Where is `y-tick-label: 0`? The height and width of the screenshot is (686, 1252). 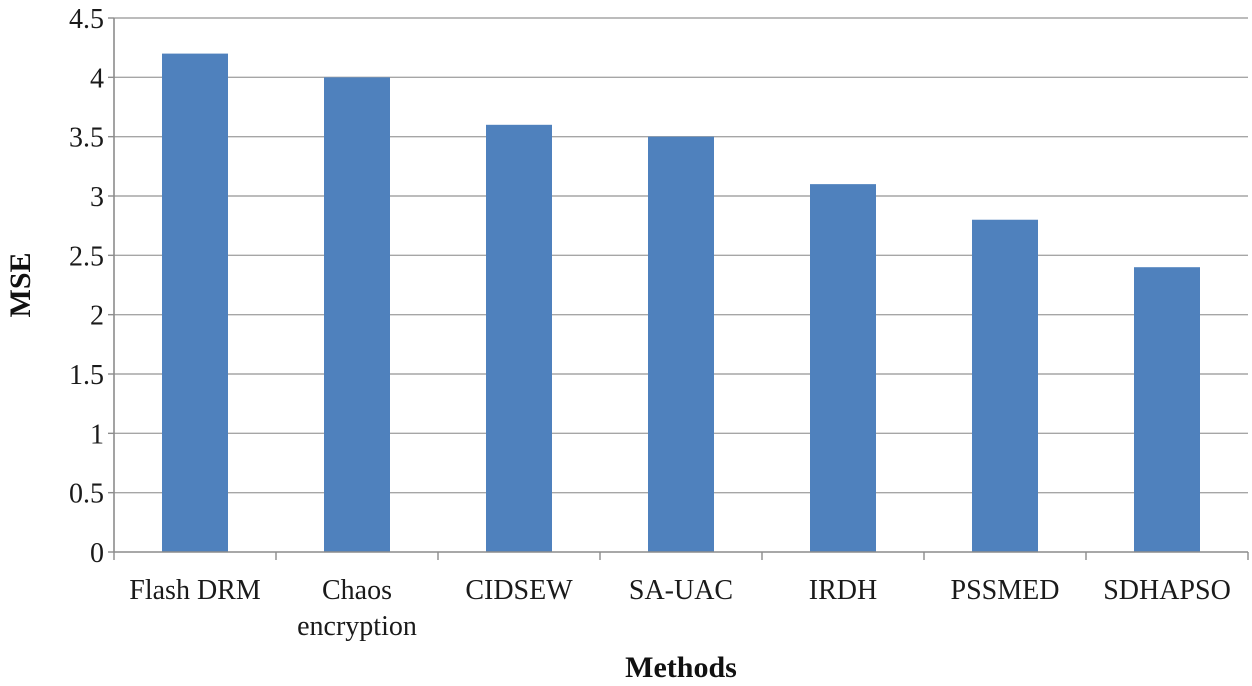 y-tick-label: 0 is located at coordinates (97, 553).